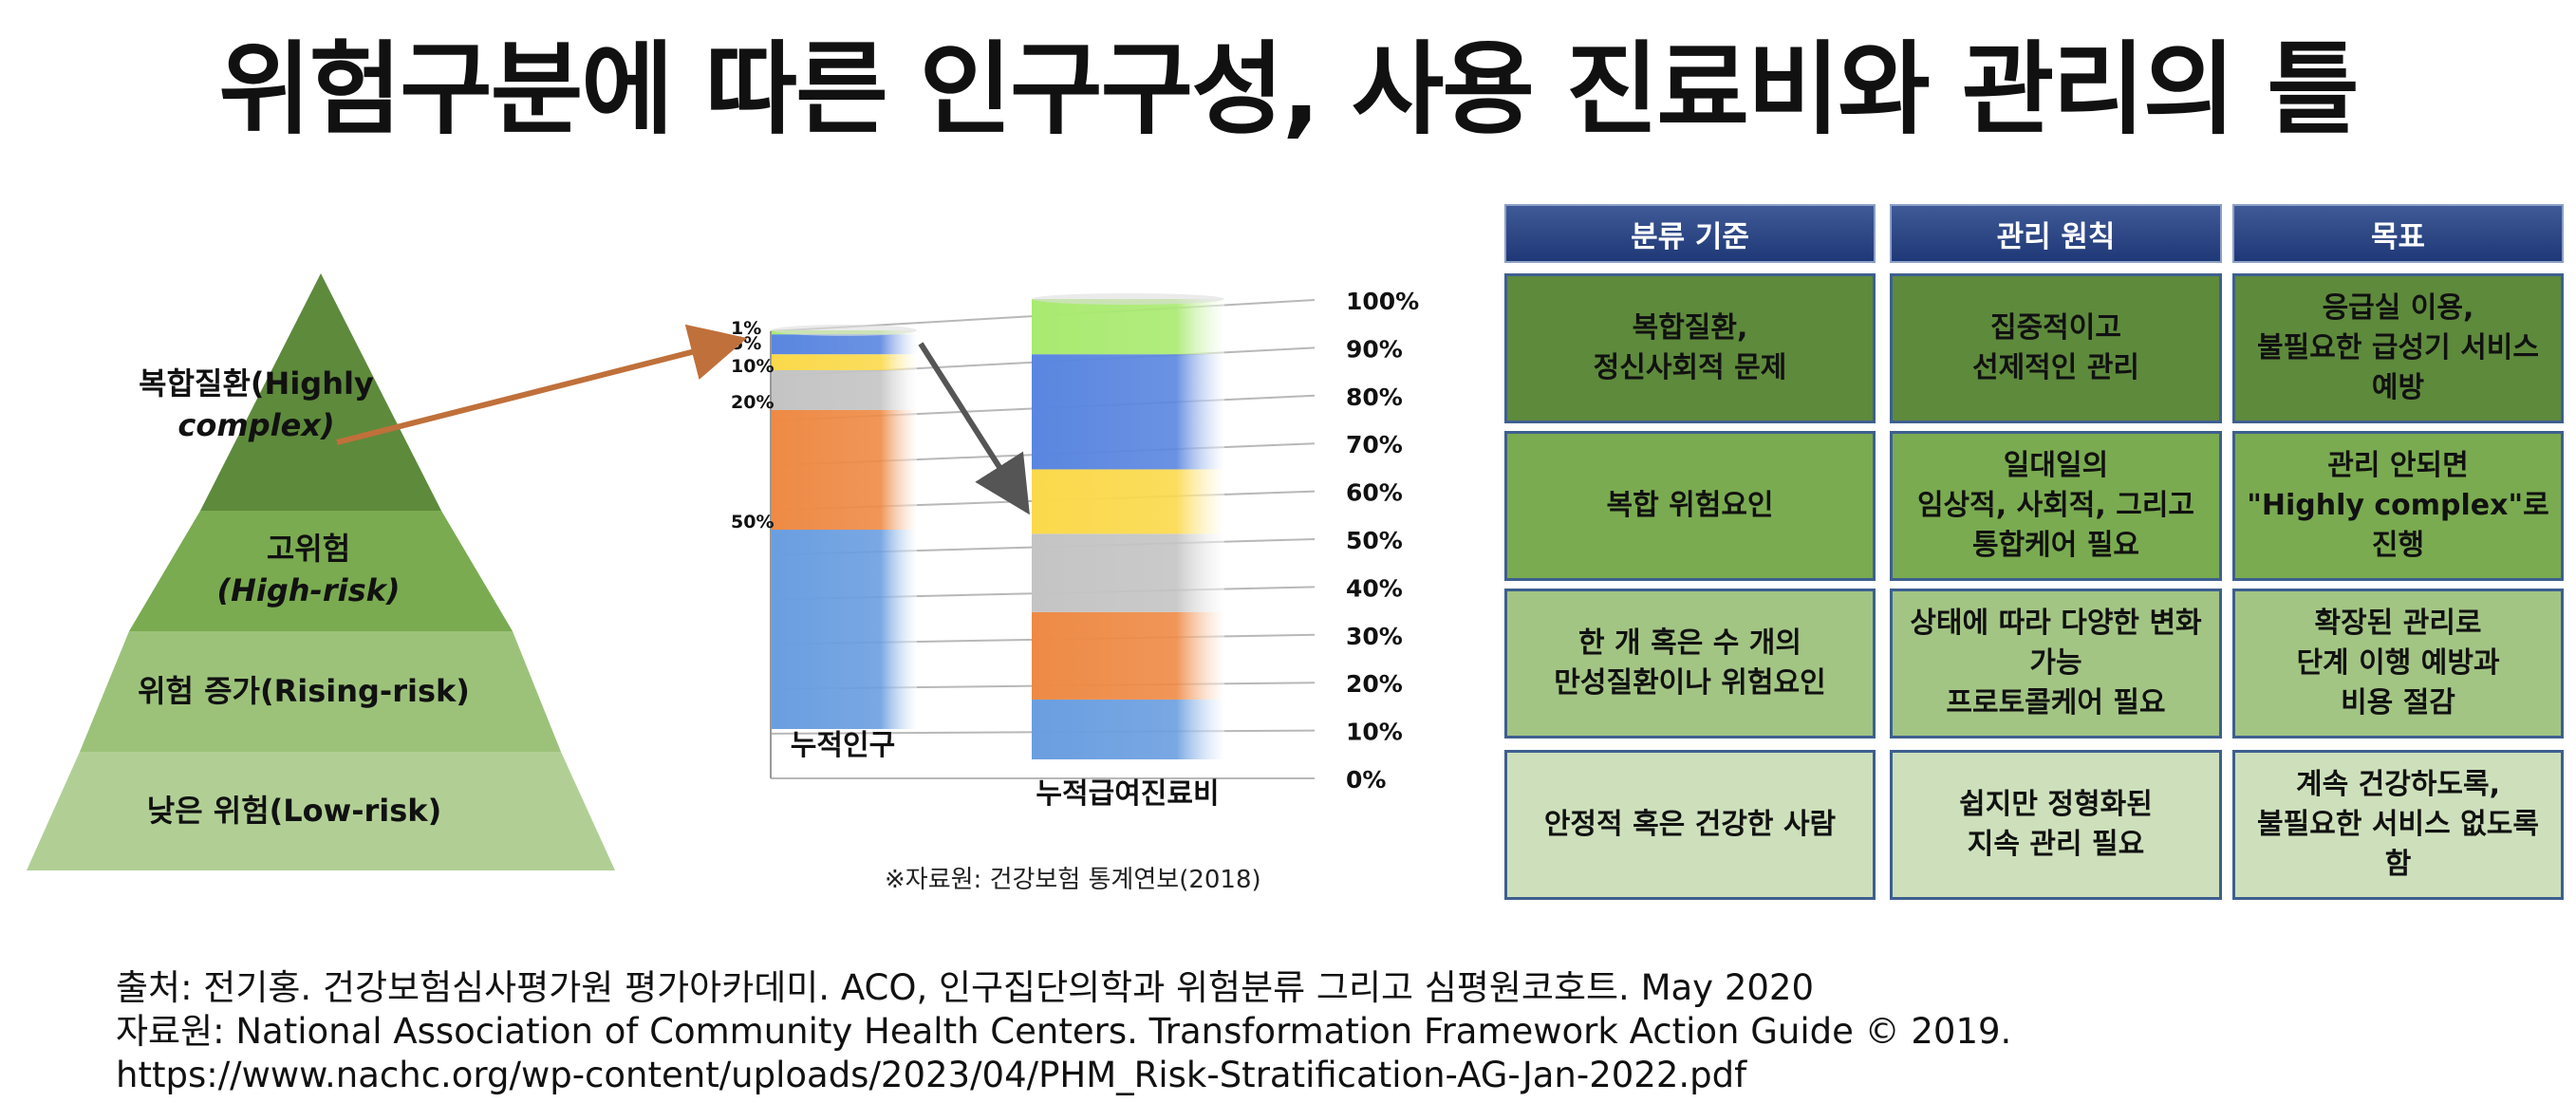  I want to click on table-cell: 응급실 이용, 불필요한 급성기 서비스 예방, so click(2398, 348).